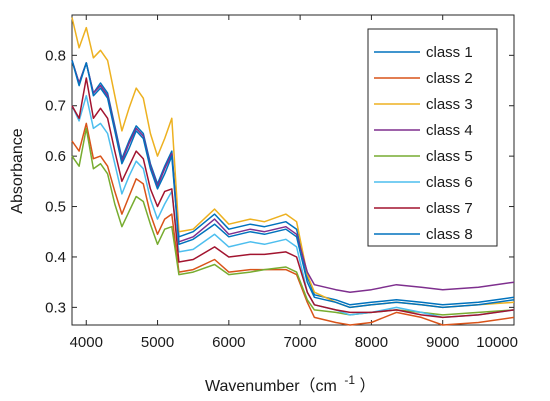 This screenshot has width=550, height=401. Describe the element at coordinates (449, 78) in the screenshot. I see `legend-label-class-2: class 2` at that location.